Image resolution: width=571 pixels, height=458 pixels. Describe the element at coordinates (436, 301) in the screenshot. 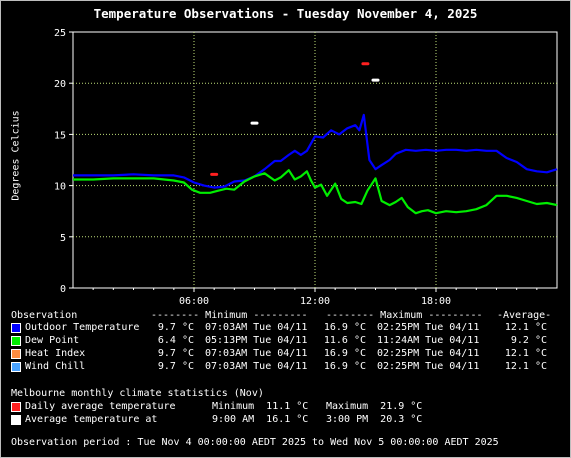

I see `x-tick-label: 18:00` at that location.